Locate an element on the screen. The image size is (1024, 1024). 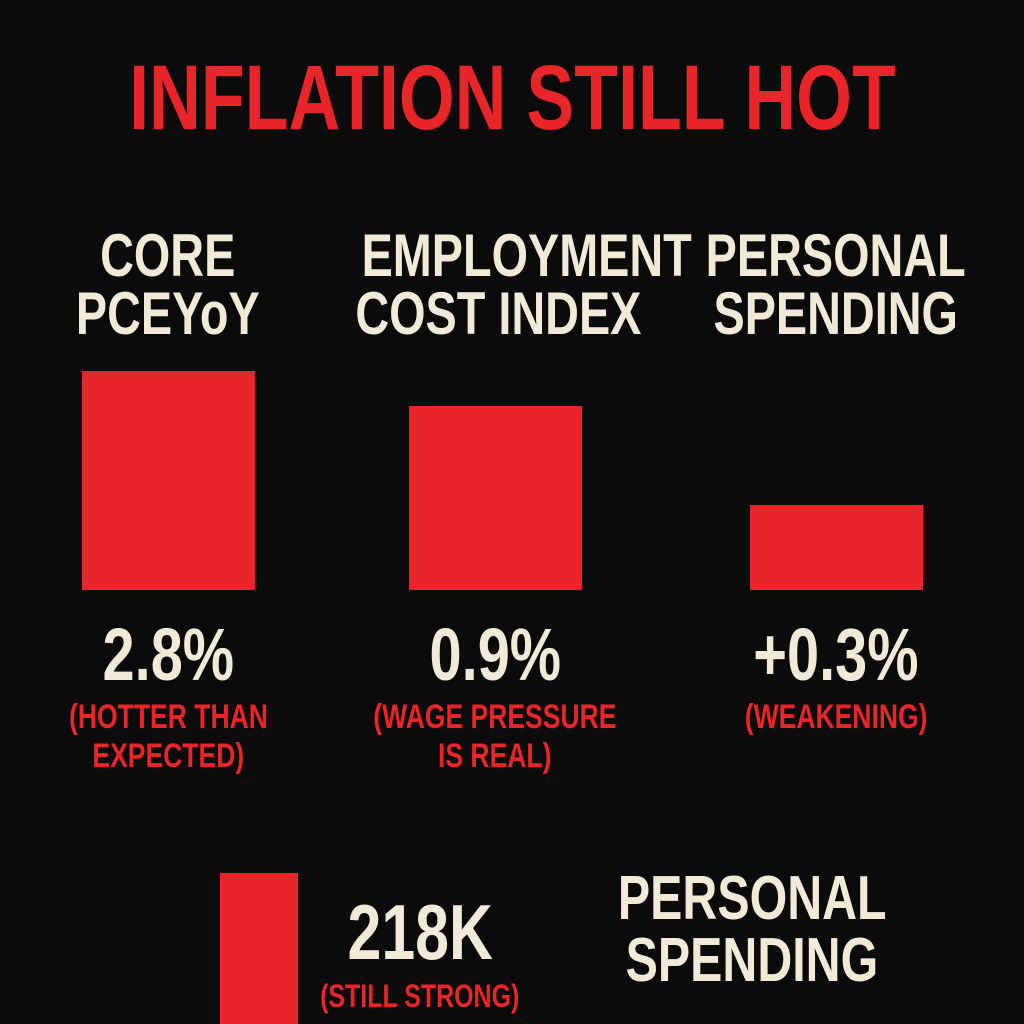
title: INFLATION STILL HOT is located at coordinates (512, 98).